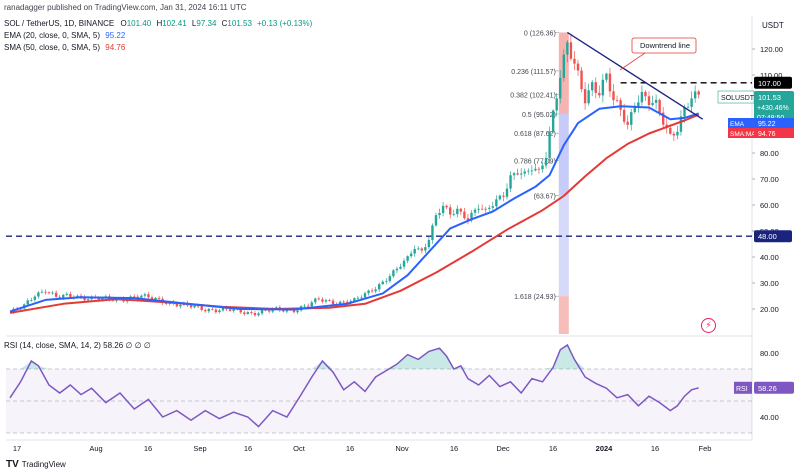 Image resolution: width=800 pixels, height=476 pixels. I want to click on open-value: 101.40, so click(139, 23).